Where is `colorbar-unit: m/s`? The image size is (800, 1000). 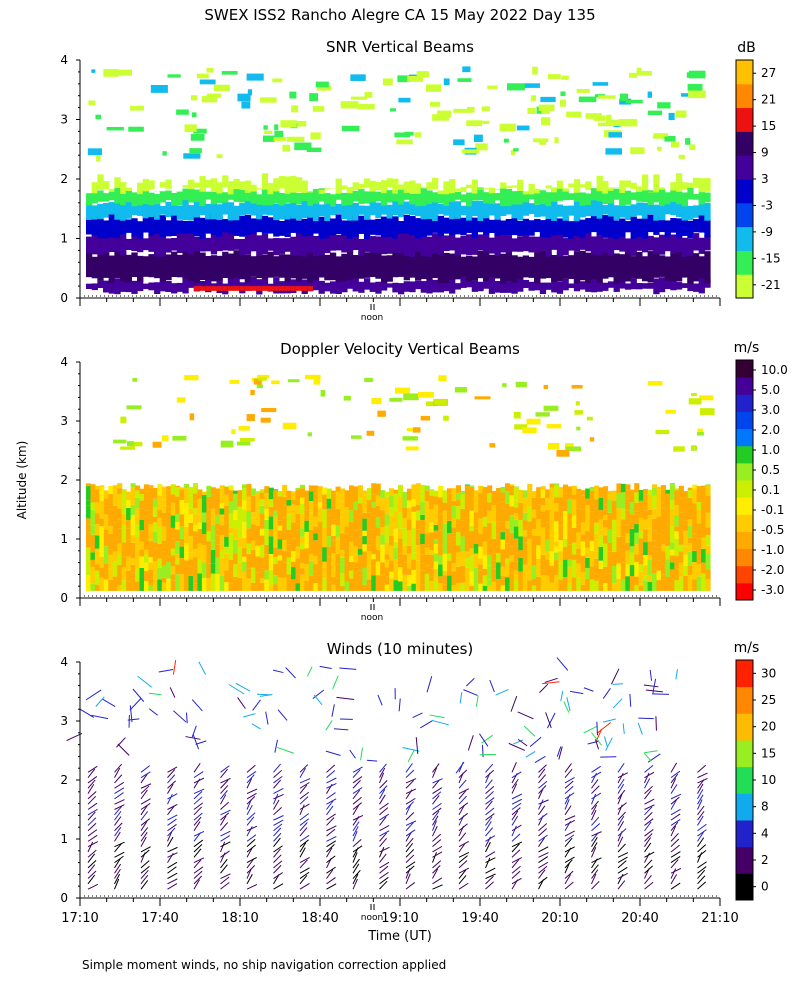 colorbar-unit: m/s is located at coordinates (747, 348).